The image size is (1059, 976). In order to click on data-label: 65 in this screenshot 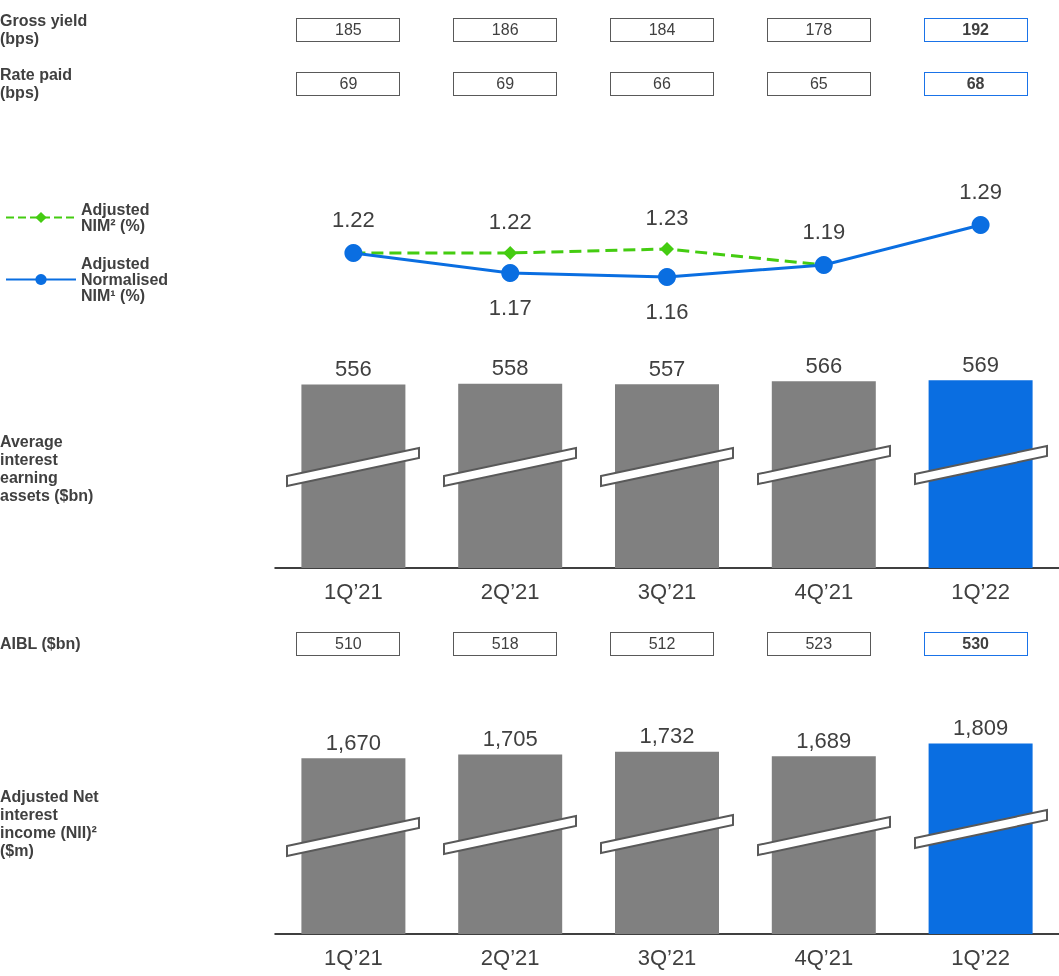, I will do `click(818, 84)`.